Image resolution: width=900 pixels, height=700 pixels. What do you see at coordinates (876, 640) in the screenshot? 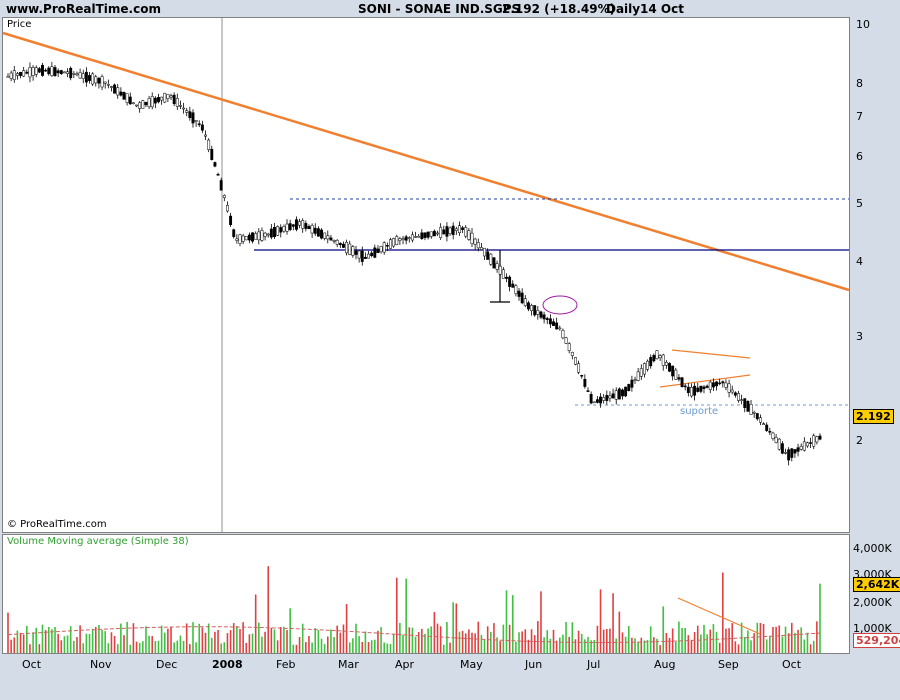
I see `ma-value-tag: 529,204` at bounding box center [876, 640].